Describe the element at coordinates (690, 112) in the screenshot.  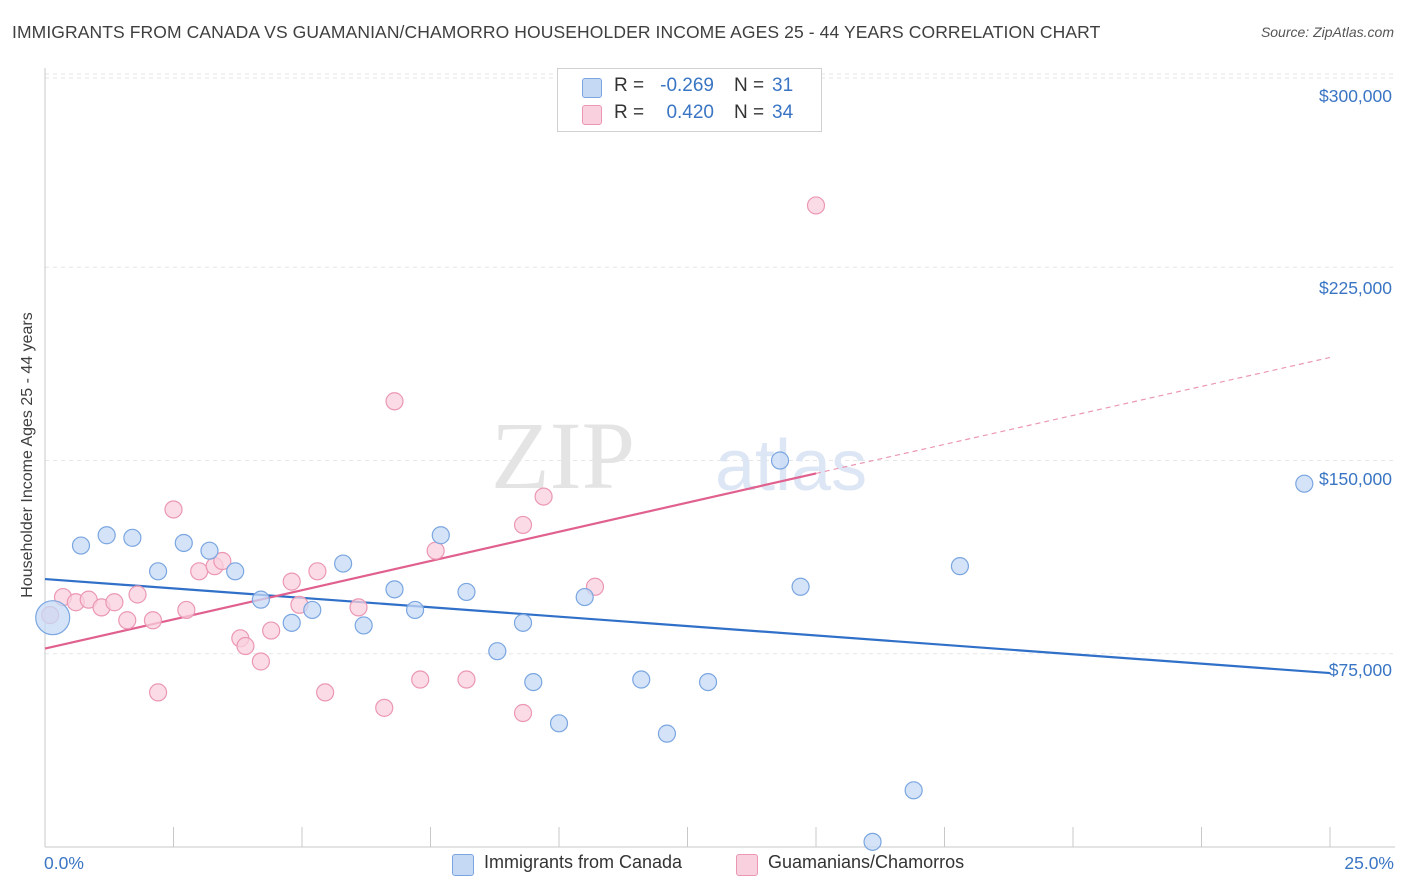
I see `legend-r-value: 0.420` at that location.